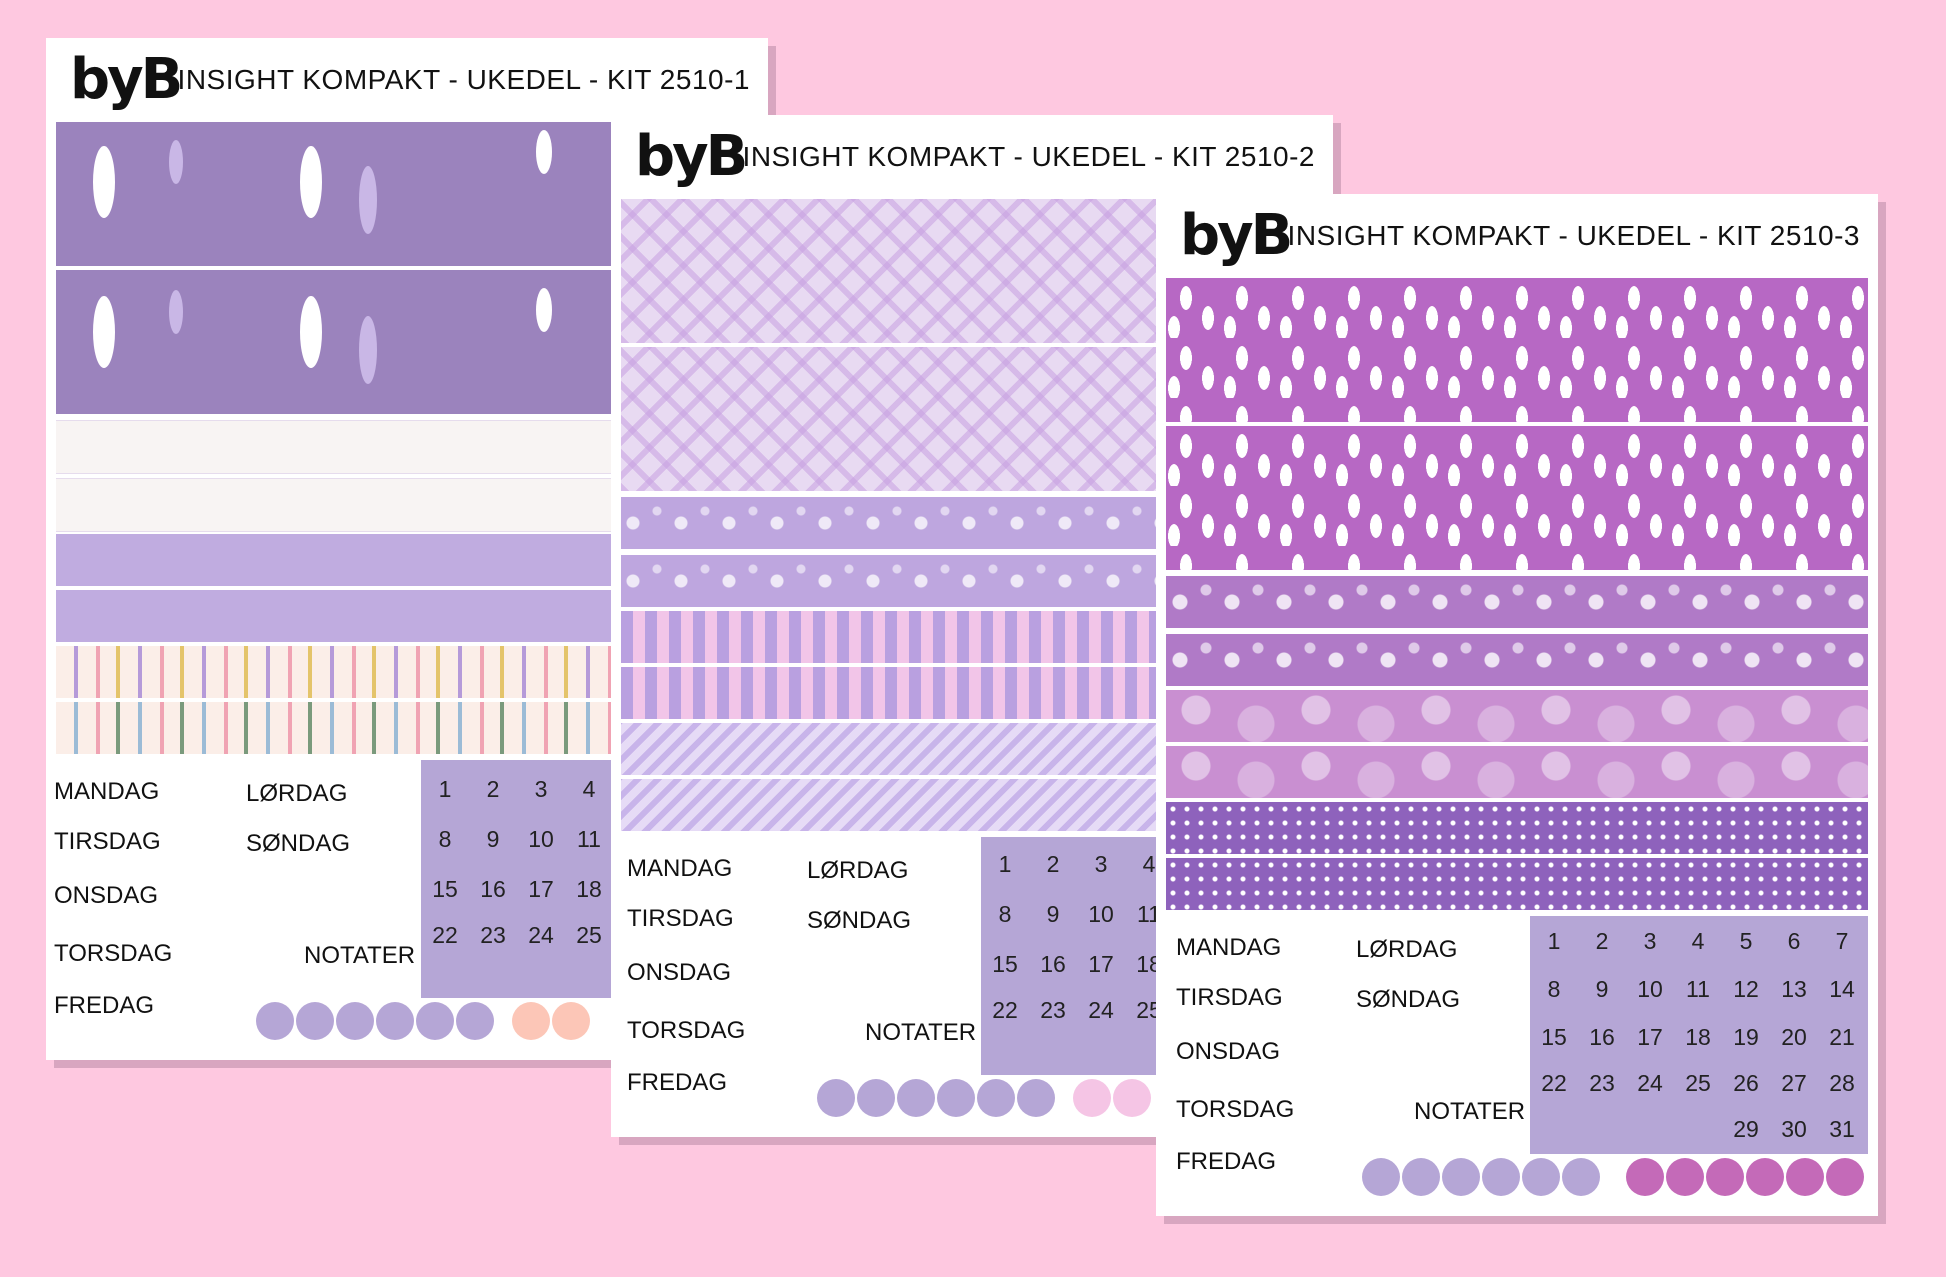 Image resolution: width=1946 pixels, height=1277 pixels. Describe the element at coordinates (1746, 941) in the screenshot. I see `date-number: 5` at that location.